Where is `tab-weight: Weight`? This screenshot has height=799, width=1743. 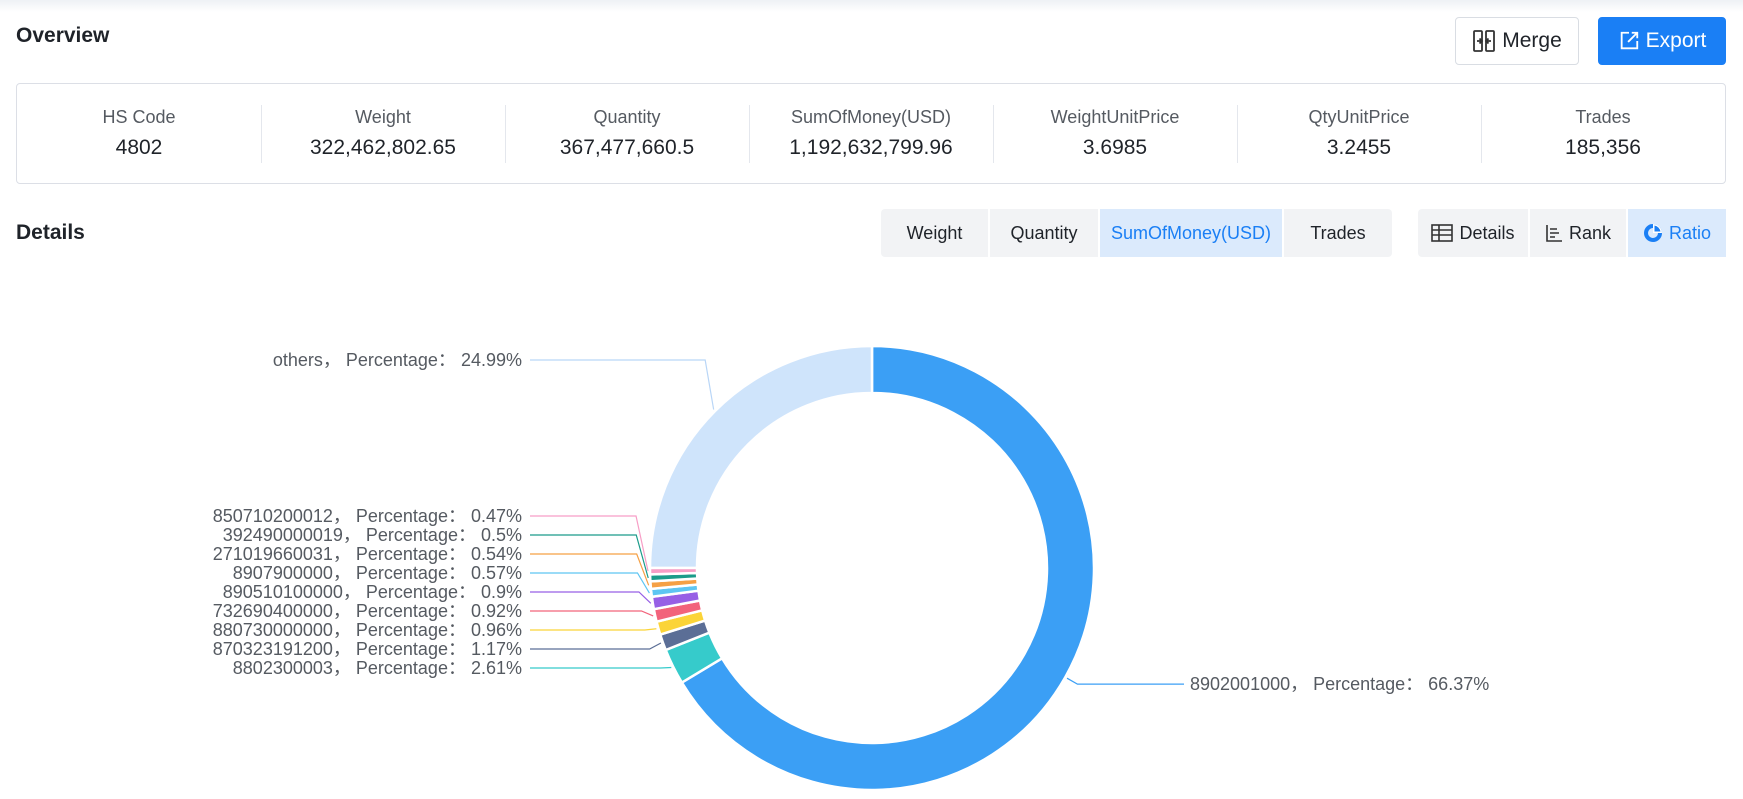
tab-weight: Weight is located at coordinates (935, 233).